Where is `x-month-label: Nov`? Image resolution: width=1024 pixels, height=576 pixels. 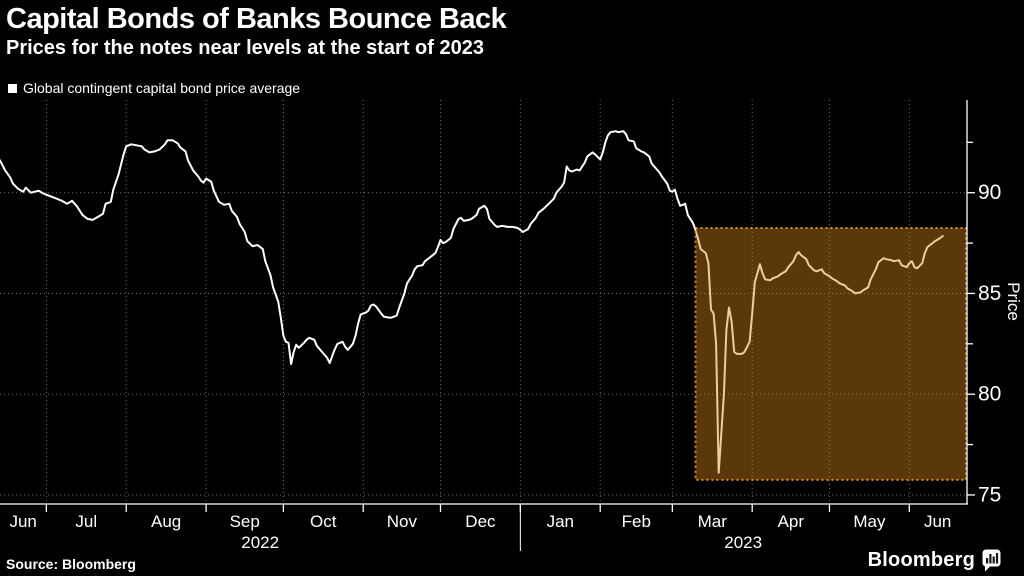
x-month-label: Nov is located at coordinates (402, 521).